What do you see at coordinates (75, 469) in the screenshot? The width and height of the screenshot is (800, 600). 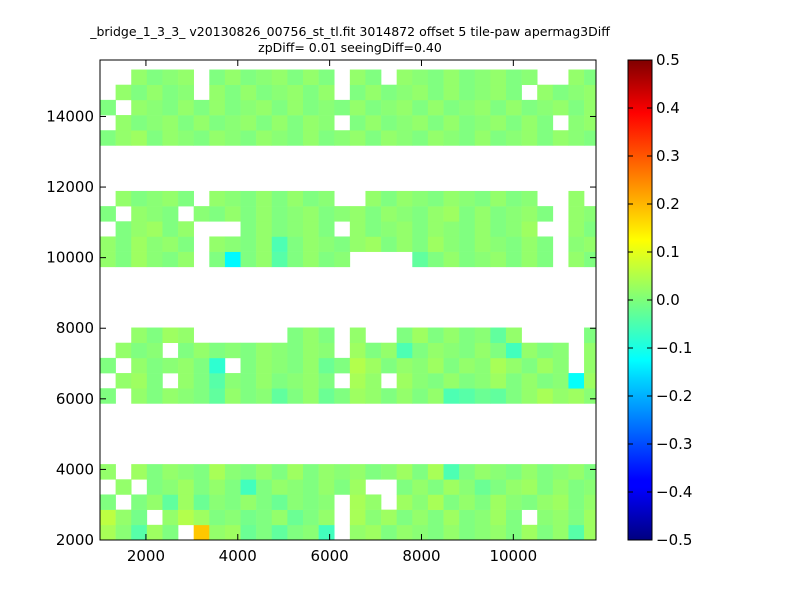 I see `y-tick-label: 4000` at bounding box center [75, 469].